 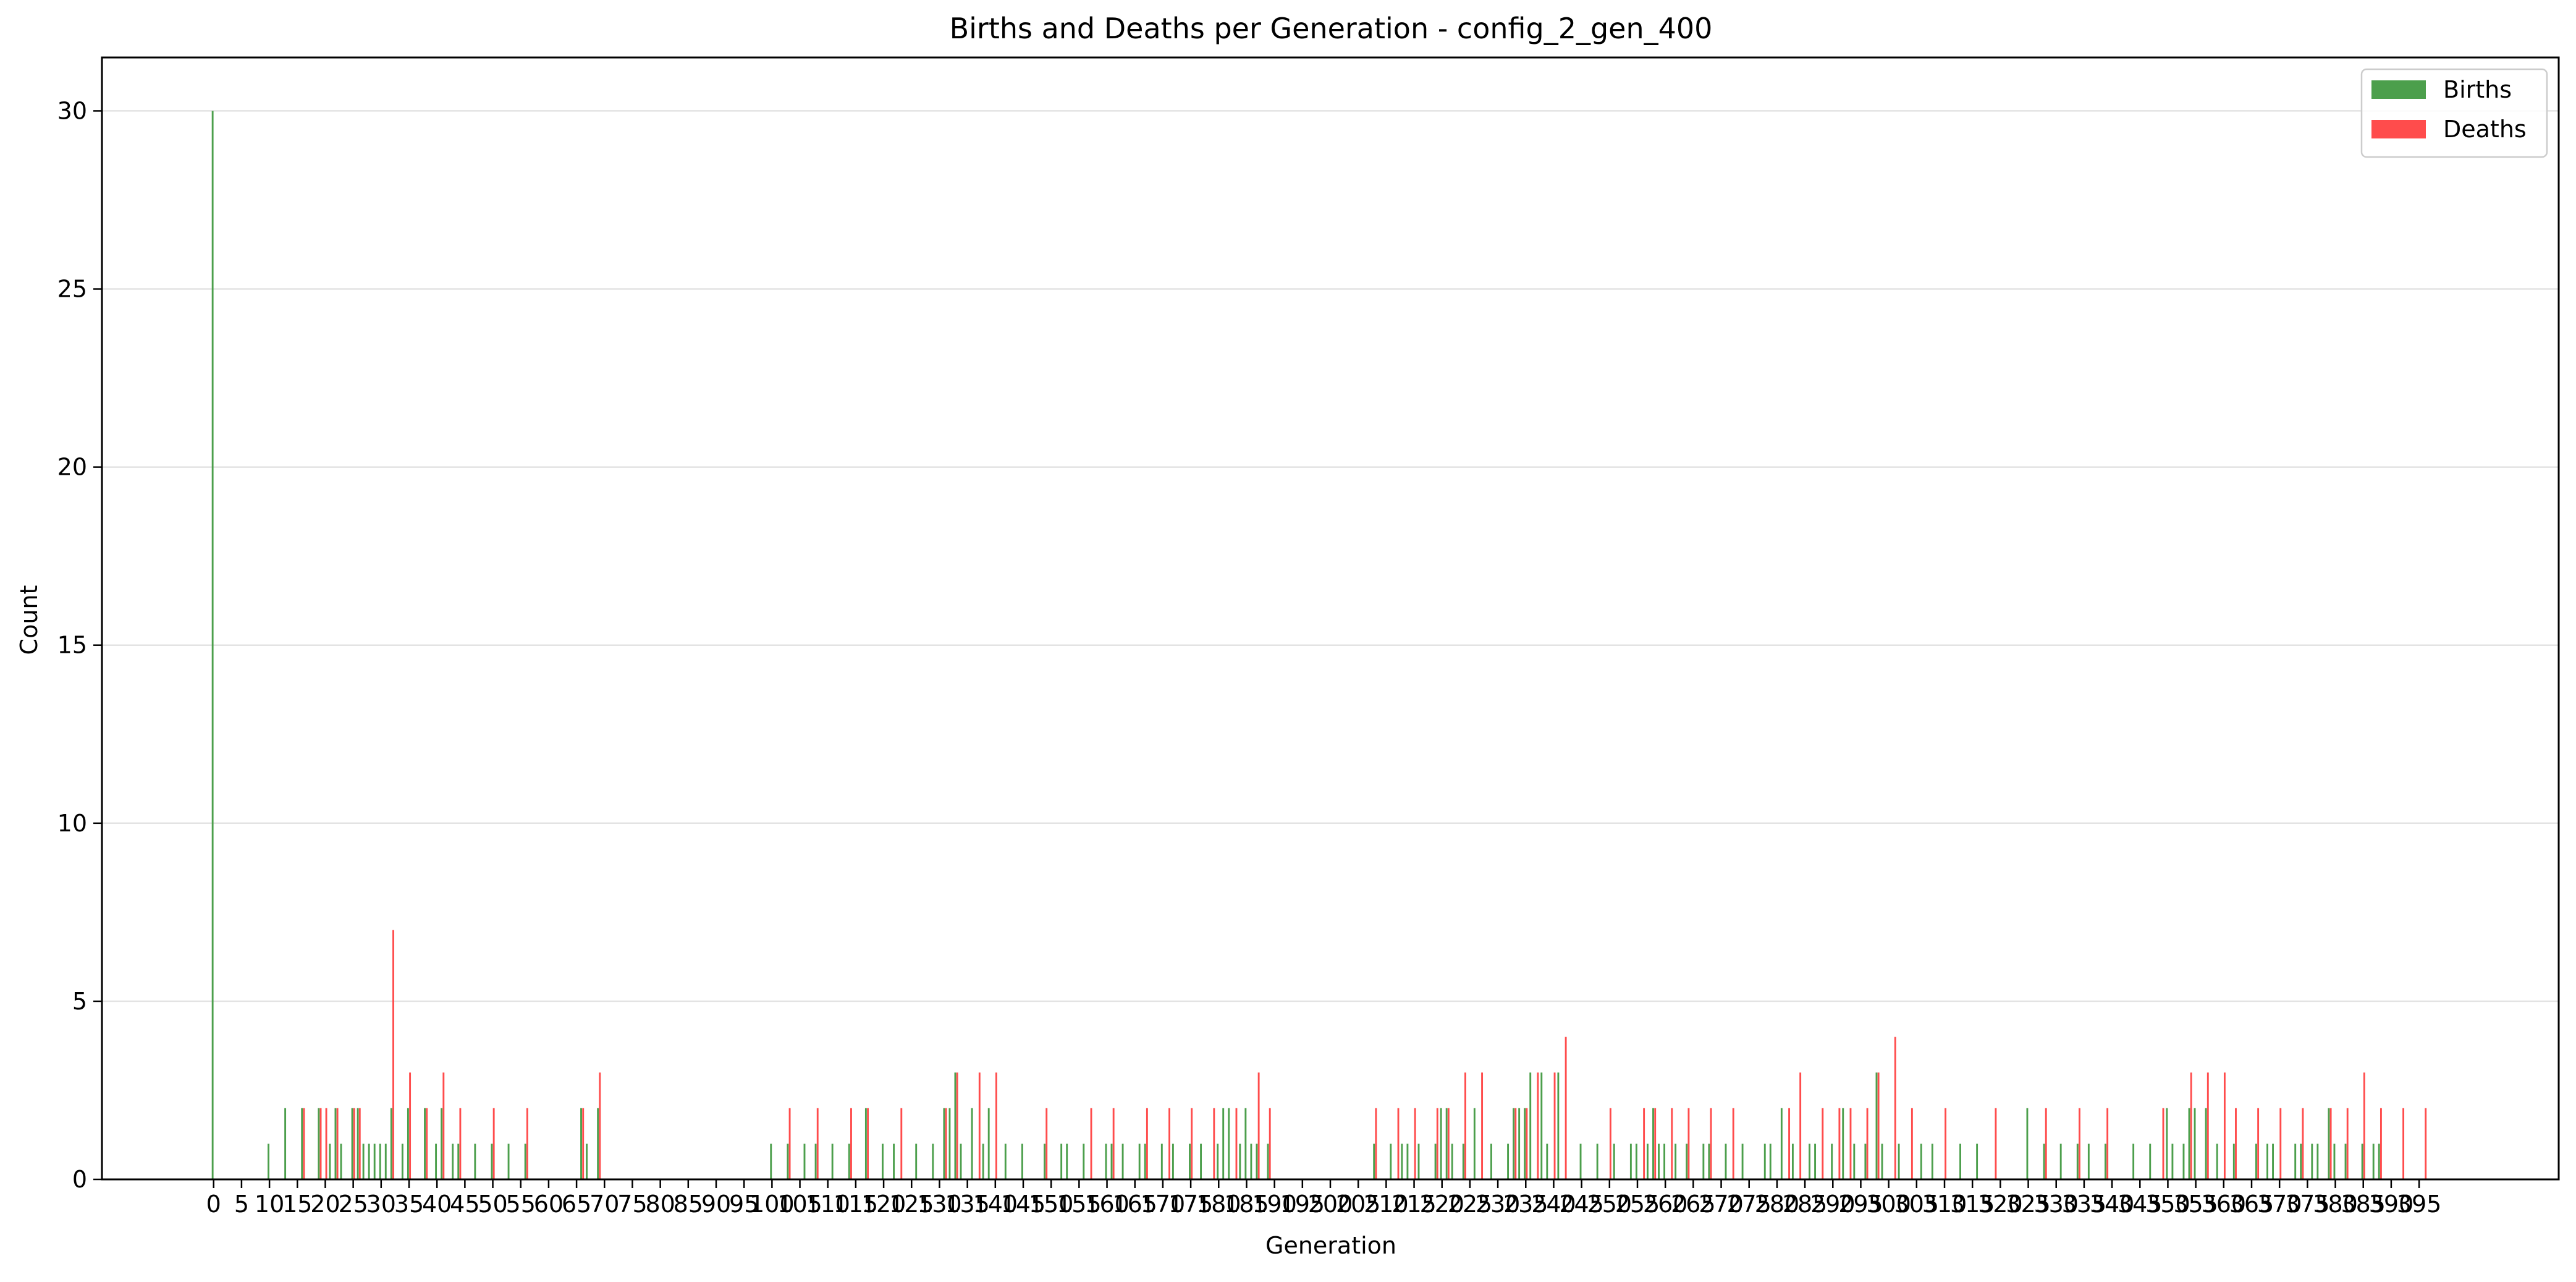 I want to click on x-tick-label: 30, so click(x=381, y=1205).